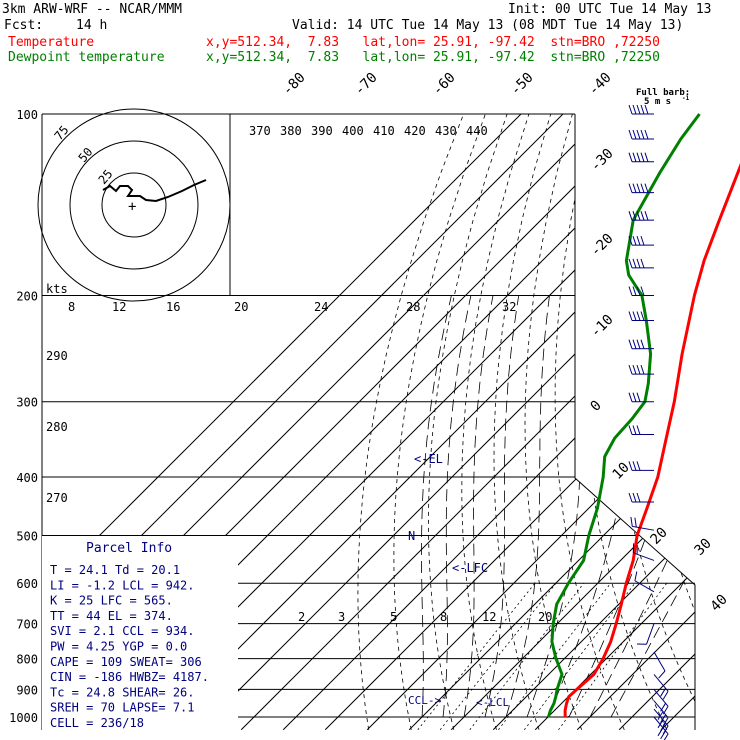 This screenshot has height=740, width=740. What do you see at coordinates (27, 115) in the screenshot?
I see `pressure-label-100: 100` at bounding box center [27, 115].